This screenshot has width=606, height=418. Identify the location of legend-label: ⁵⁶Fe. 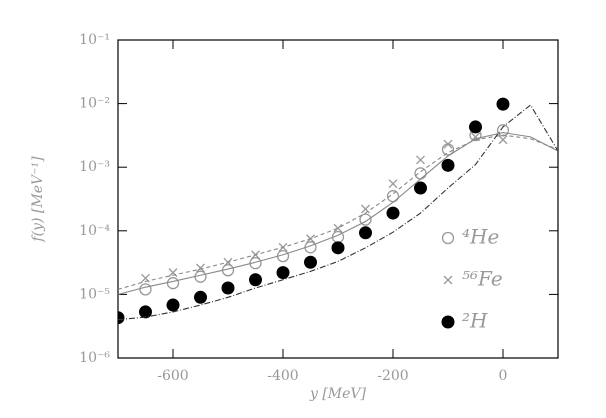
(482, 279).